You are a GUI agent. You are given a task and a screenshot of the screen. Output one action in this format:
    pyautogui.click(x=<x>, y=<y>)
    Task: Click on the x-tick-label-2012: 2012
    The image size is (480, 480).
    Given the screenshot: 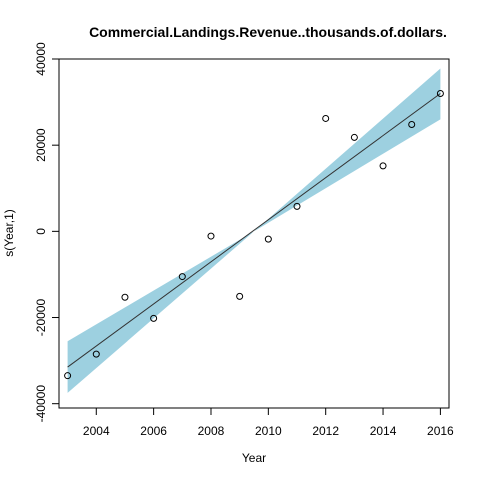 What is the action you would take?
    pyautogui.click(x=325, y=431)
    